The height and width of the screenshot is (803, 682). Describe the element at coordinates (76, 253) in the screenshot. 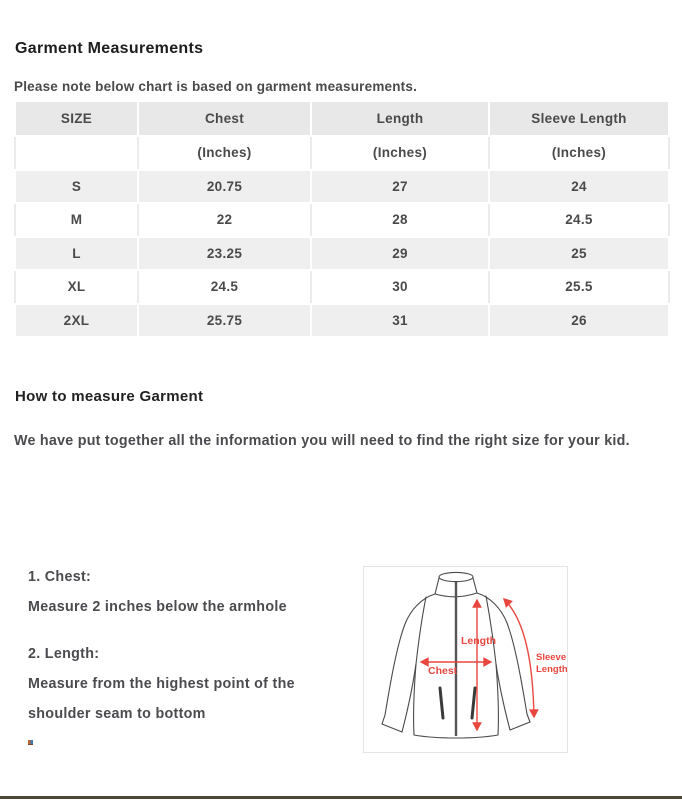

I see `size-cell: L` at that location.